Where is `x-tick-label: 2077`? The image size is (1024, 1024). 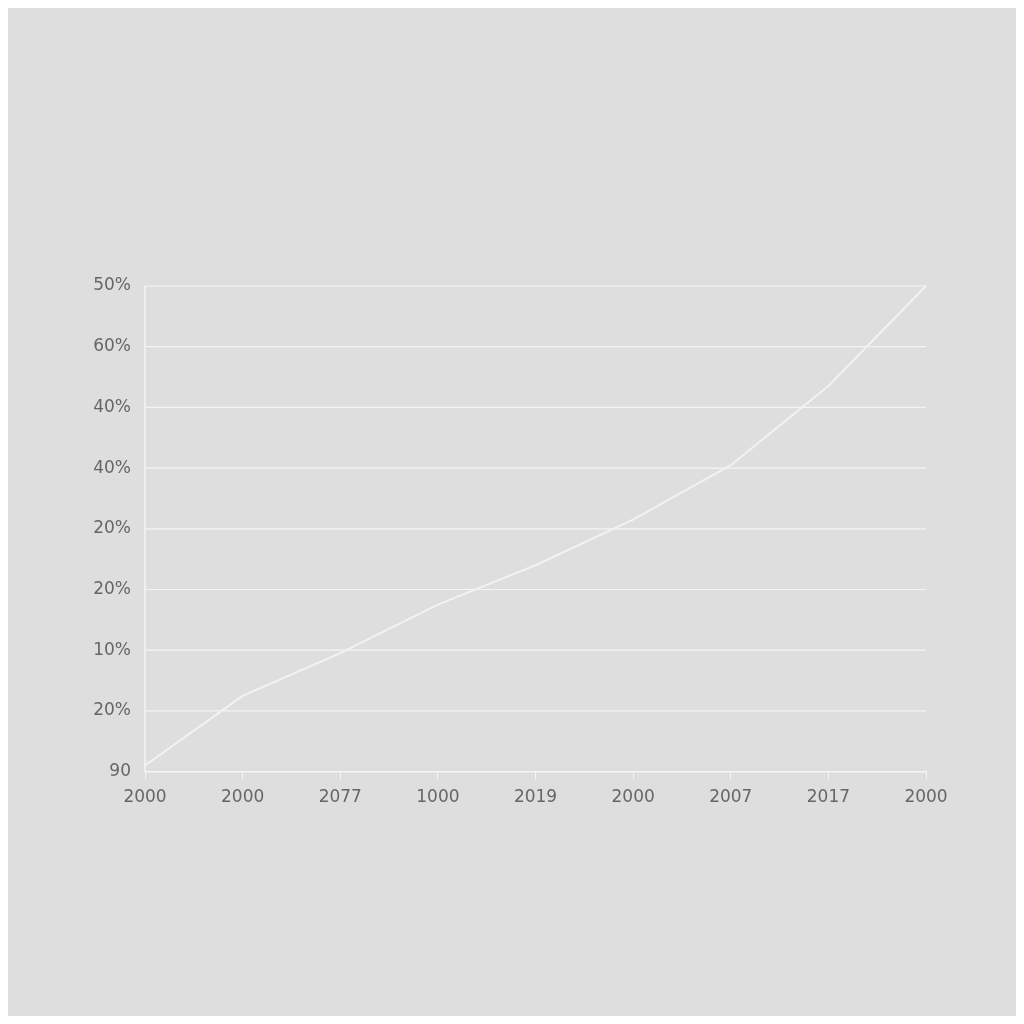 x-tick-label: 2077 is located at coordinates (340, 796).